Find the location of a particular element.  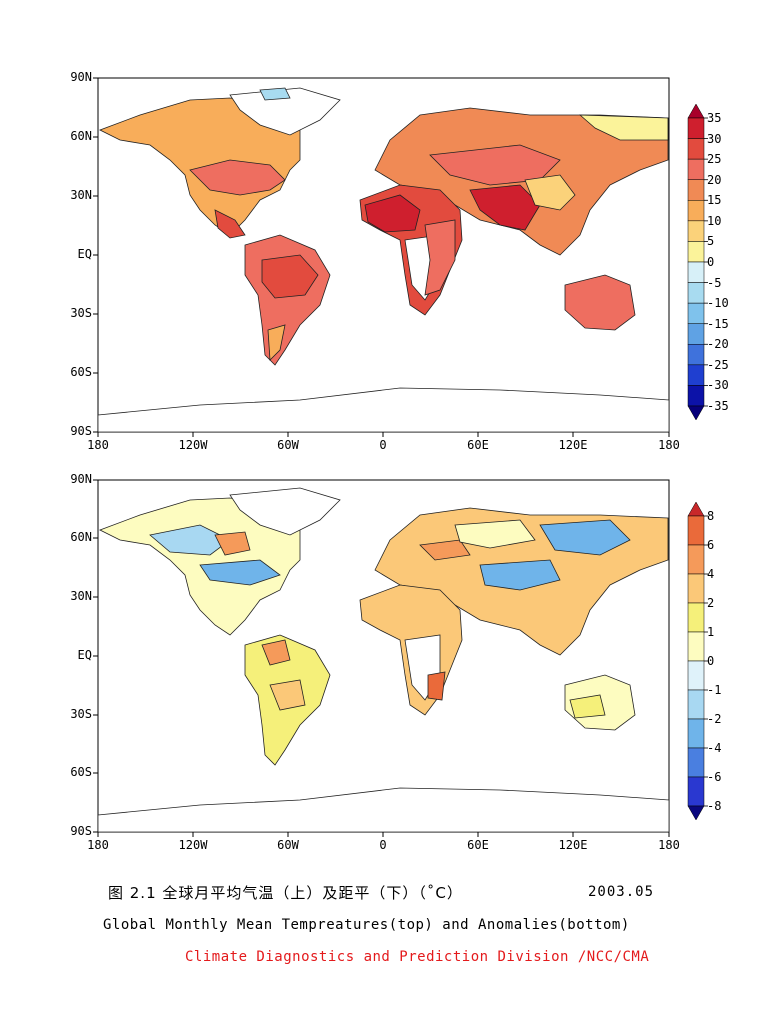

colorbar-label: 8 is located at coordinates (711, 516).